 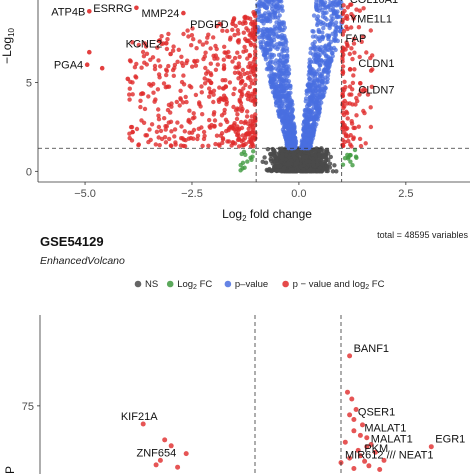 I want to click on legend-label: NS, so click(x=151, y=284).